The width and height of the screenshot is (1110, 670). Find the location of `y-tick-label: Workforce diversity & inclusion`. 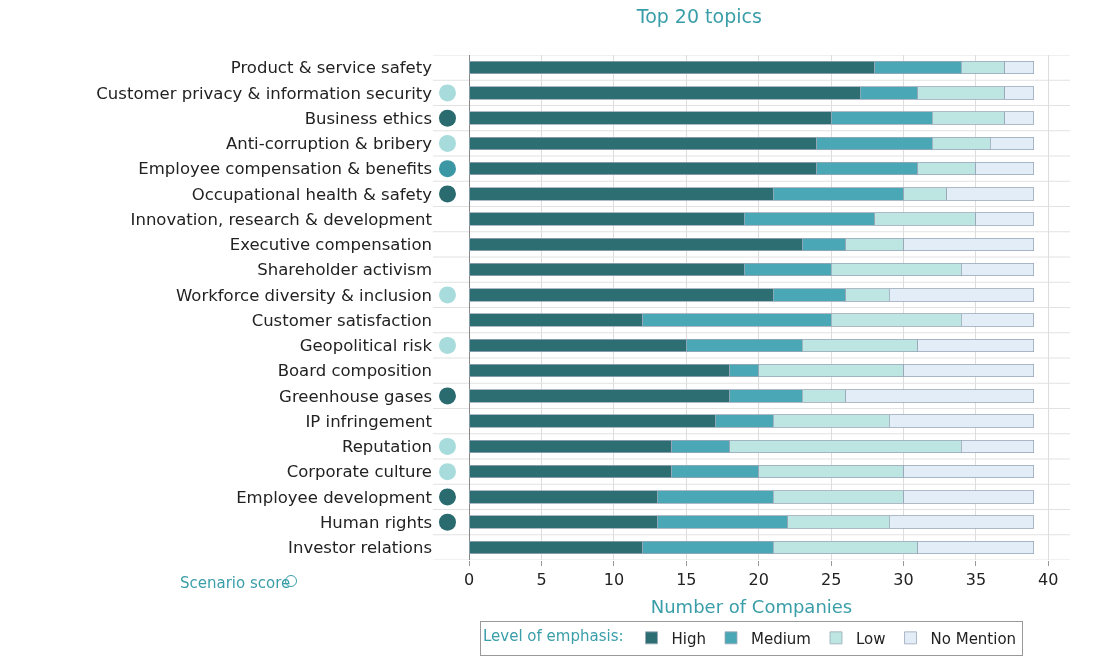

y-tick-label: Workforce diversity & inclusion is located at coordinates (304, 295).